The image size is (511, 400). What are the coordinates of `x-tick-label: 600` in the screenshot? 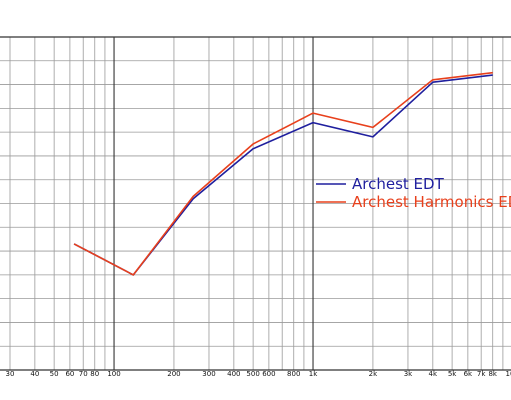 It's located at (268, 374).